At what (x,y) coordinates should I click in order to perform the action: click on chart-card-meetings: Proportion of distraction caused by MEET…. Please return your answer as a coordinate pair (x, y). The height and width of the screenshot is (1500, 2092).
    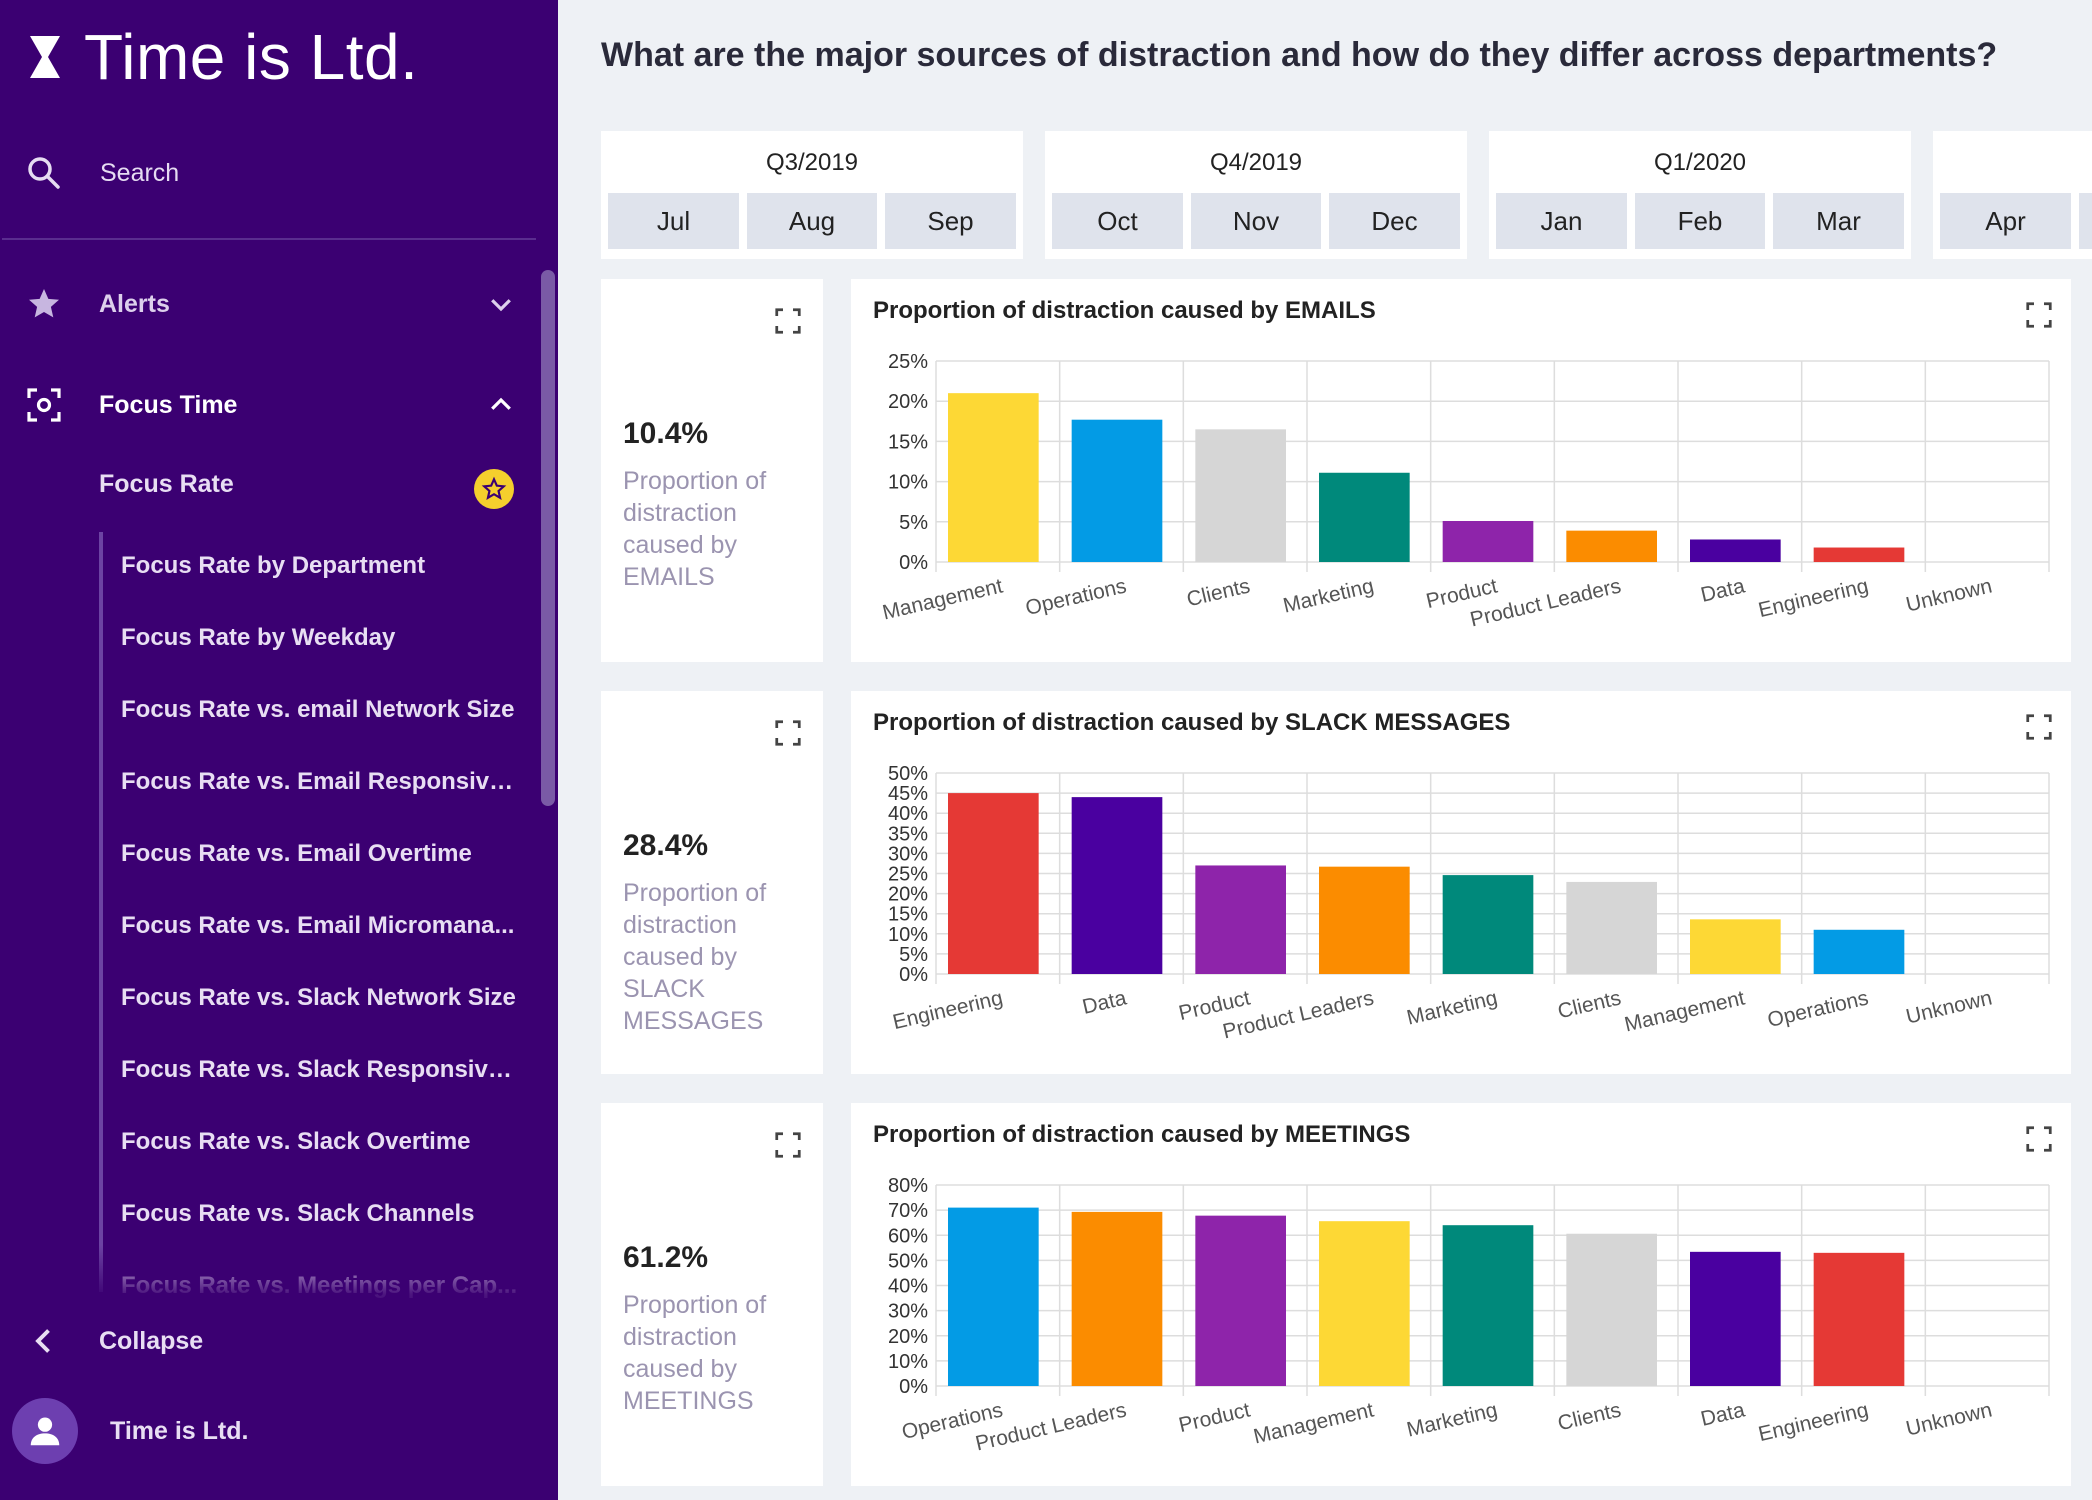
    Looking at the image, I should click on (1461, 1294).